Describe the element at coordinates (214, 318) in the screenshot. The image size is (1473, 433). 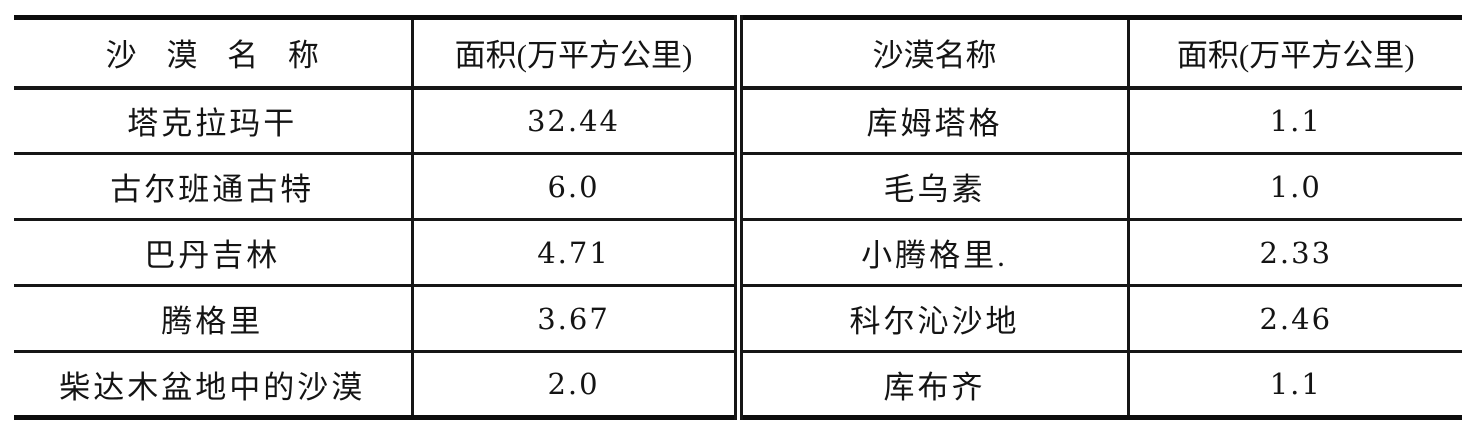
I see `desert-name-cell: 腾格里` at that location.